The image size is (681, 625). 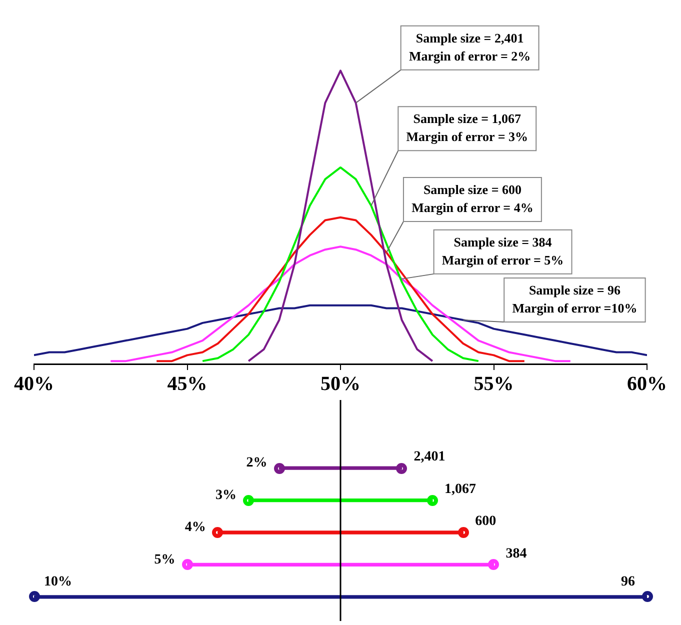 What do you see at coordinates (58, 582) in the screenshot?
I see `annotation: 10%` at bounding box center [58, 582].